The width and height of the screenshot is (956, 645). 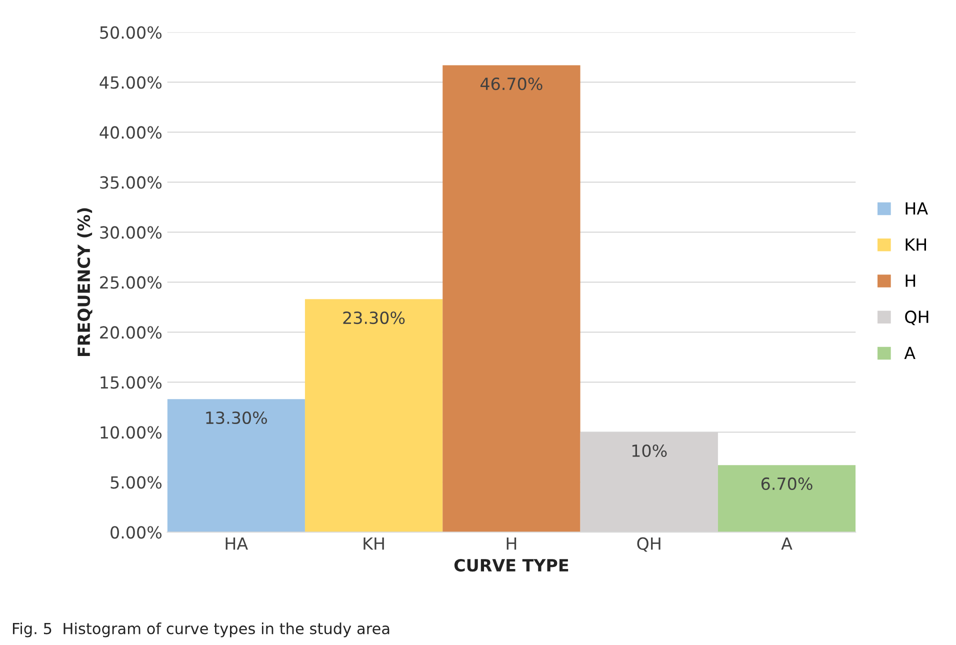 I want to click on y-tick-label: 40.00%, so click(x=131, y=132).